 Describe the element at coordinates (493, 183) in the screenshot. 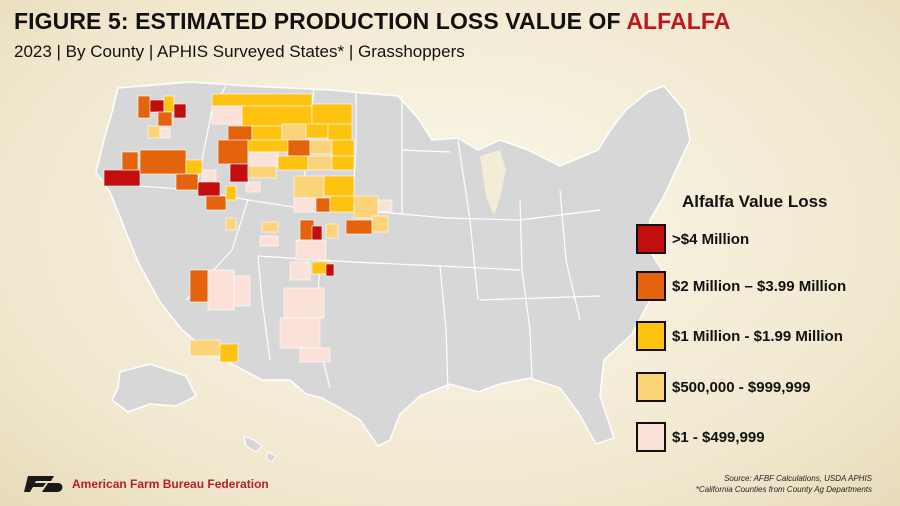

I see `lake-michigan` at that location.